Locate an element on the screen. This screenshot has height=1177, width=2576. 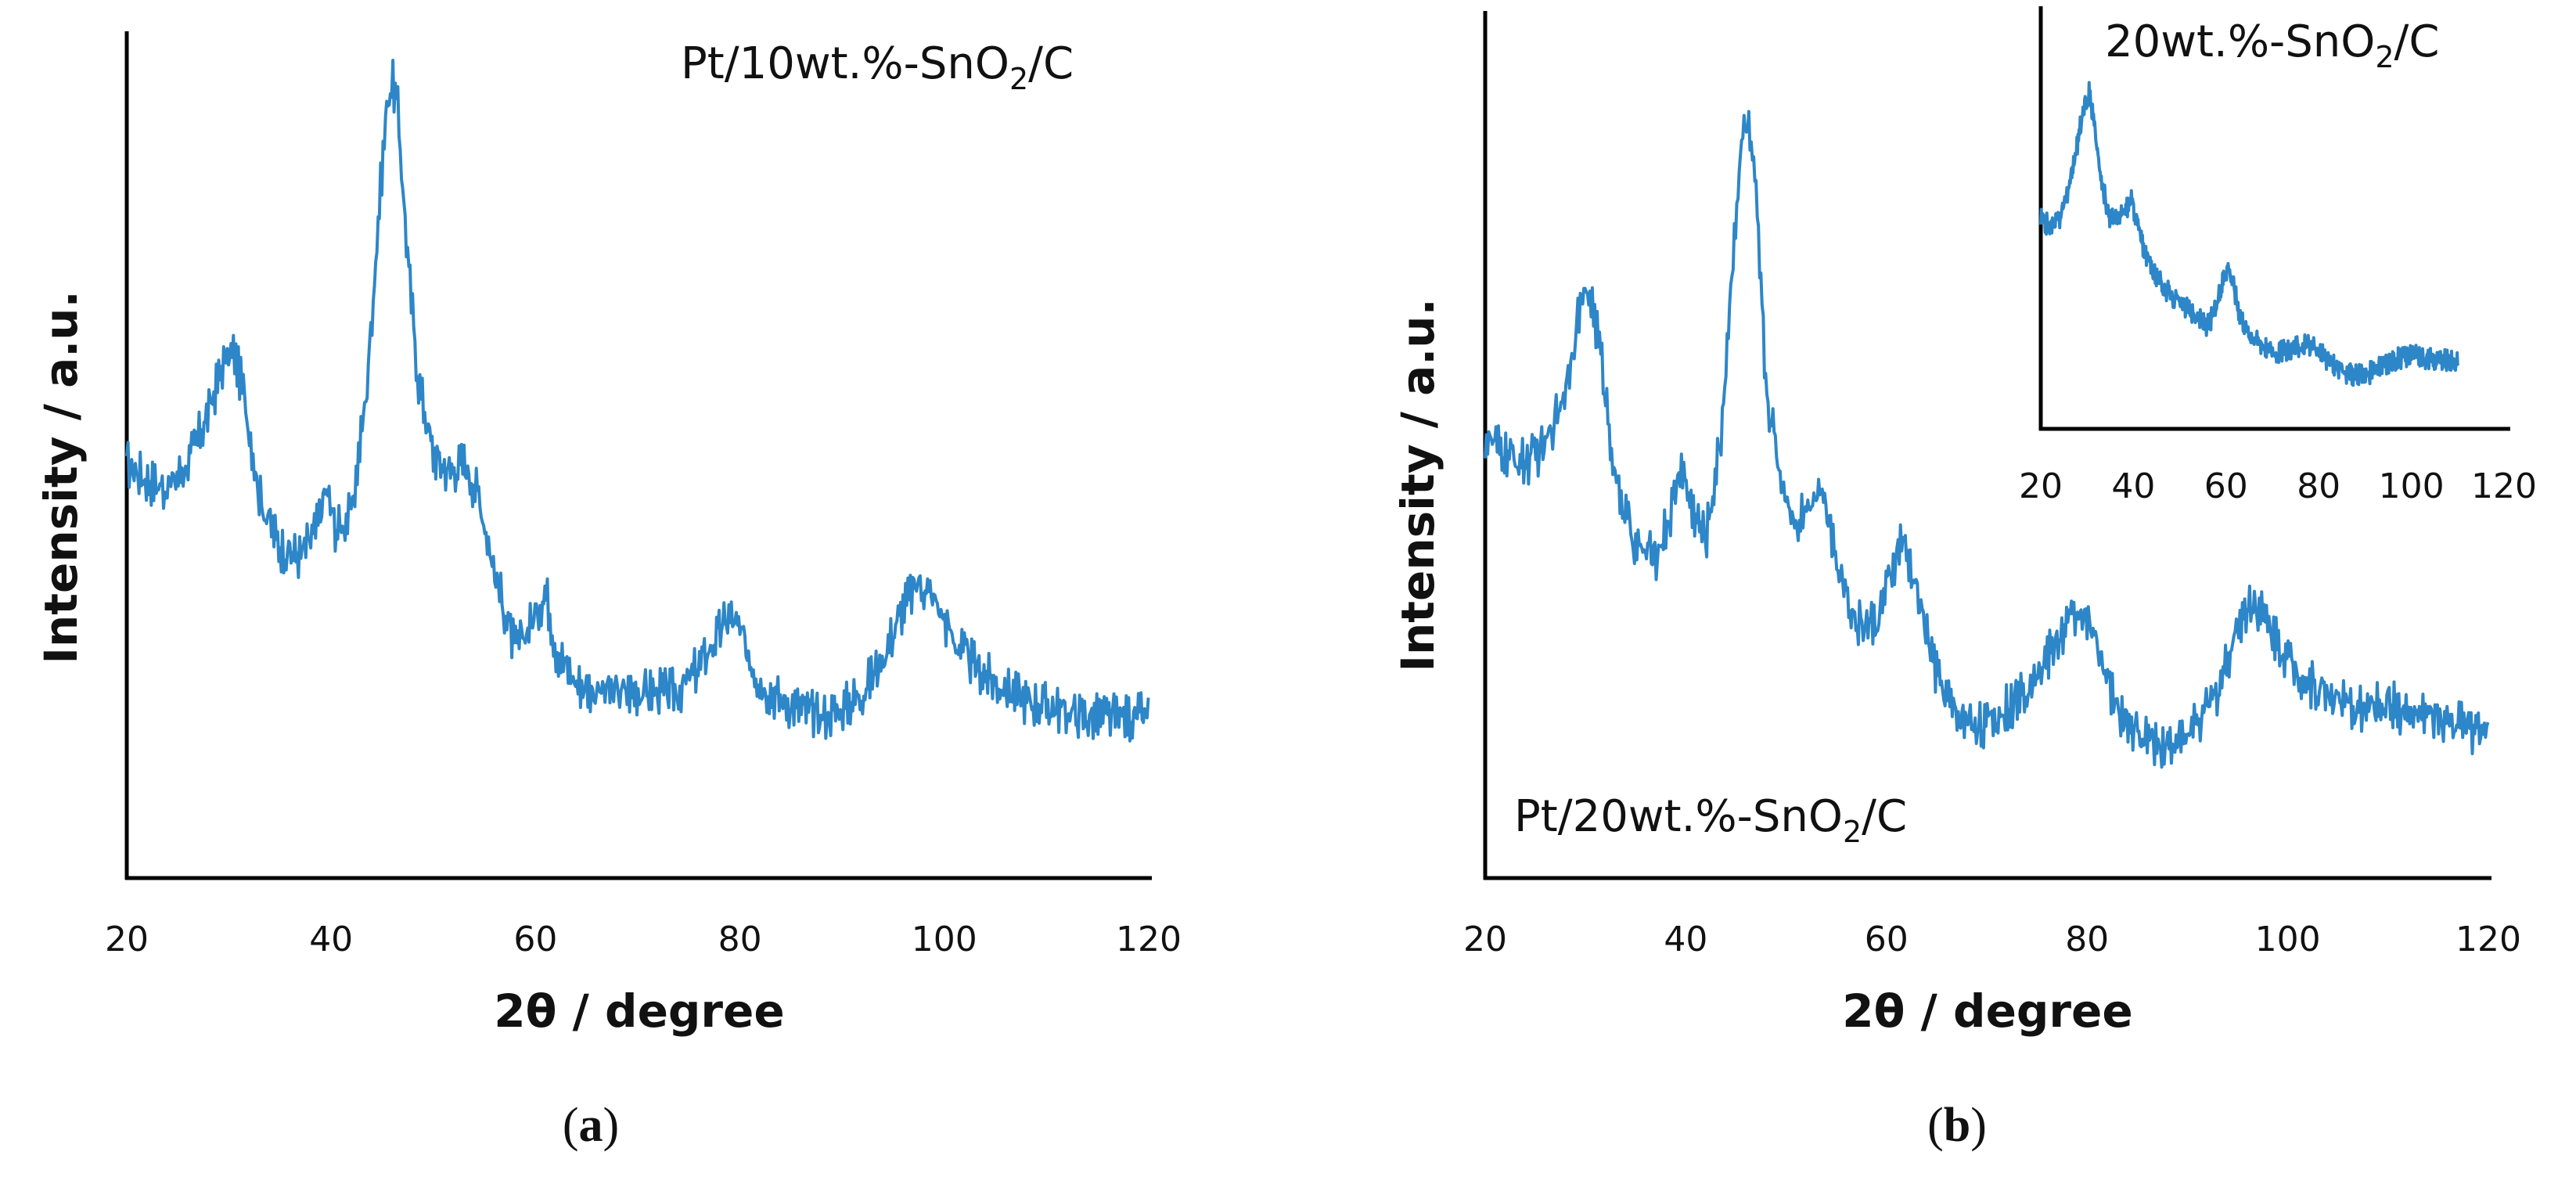
panel-letter-a: a is located at coordinates (591, 1125).